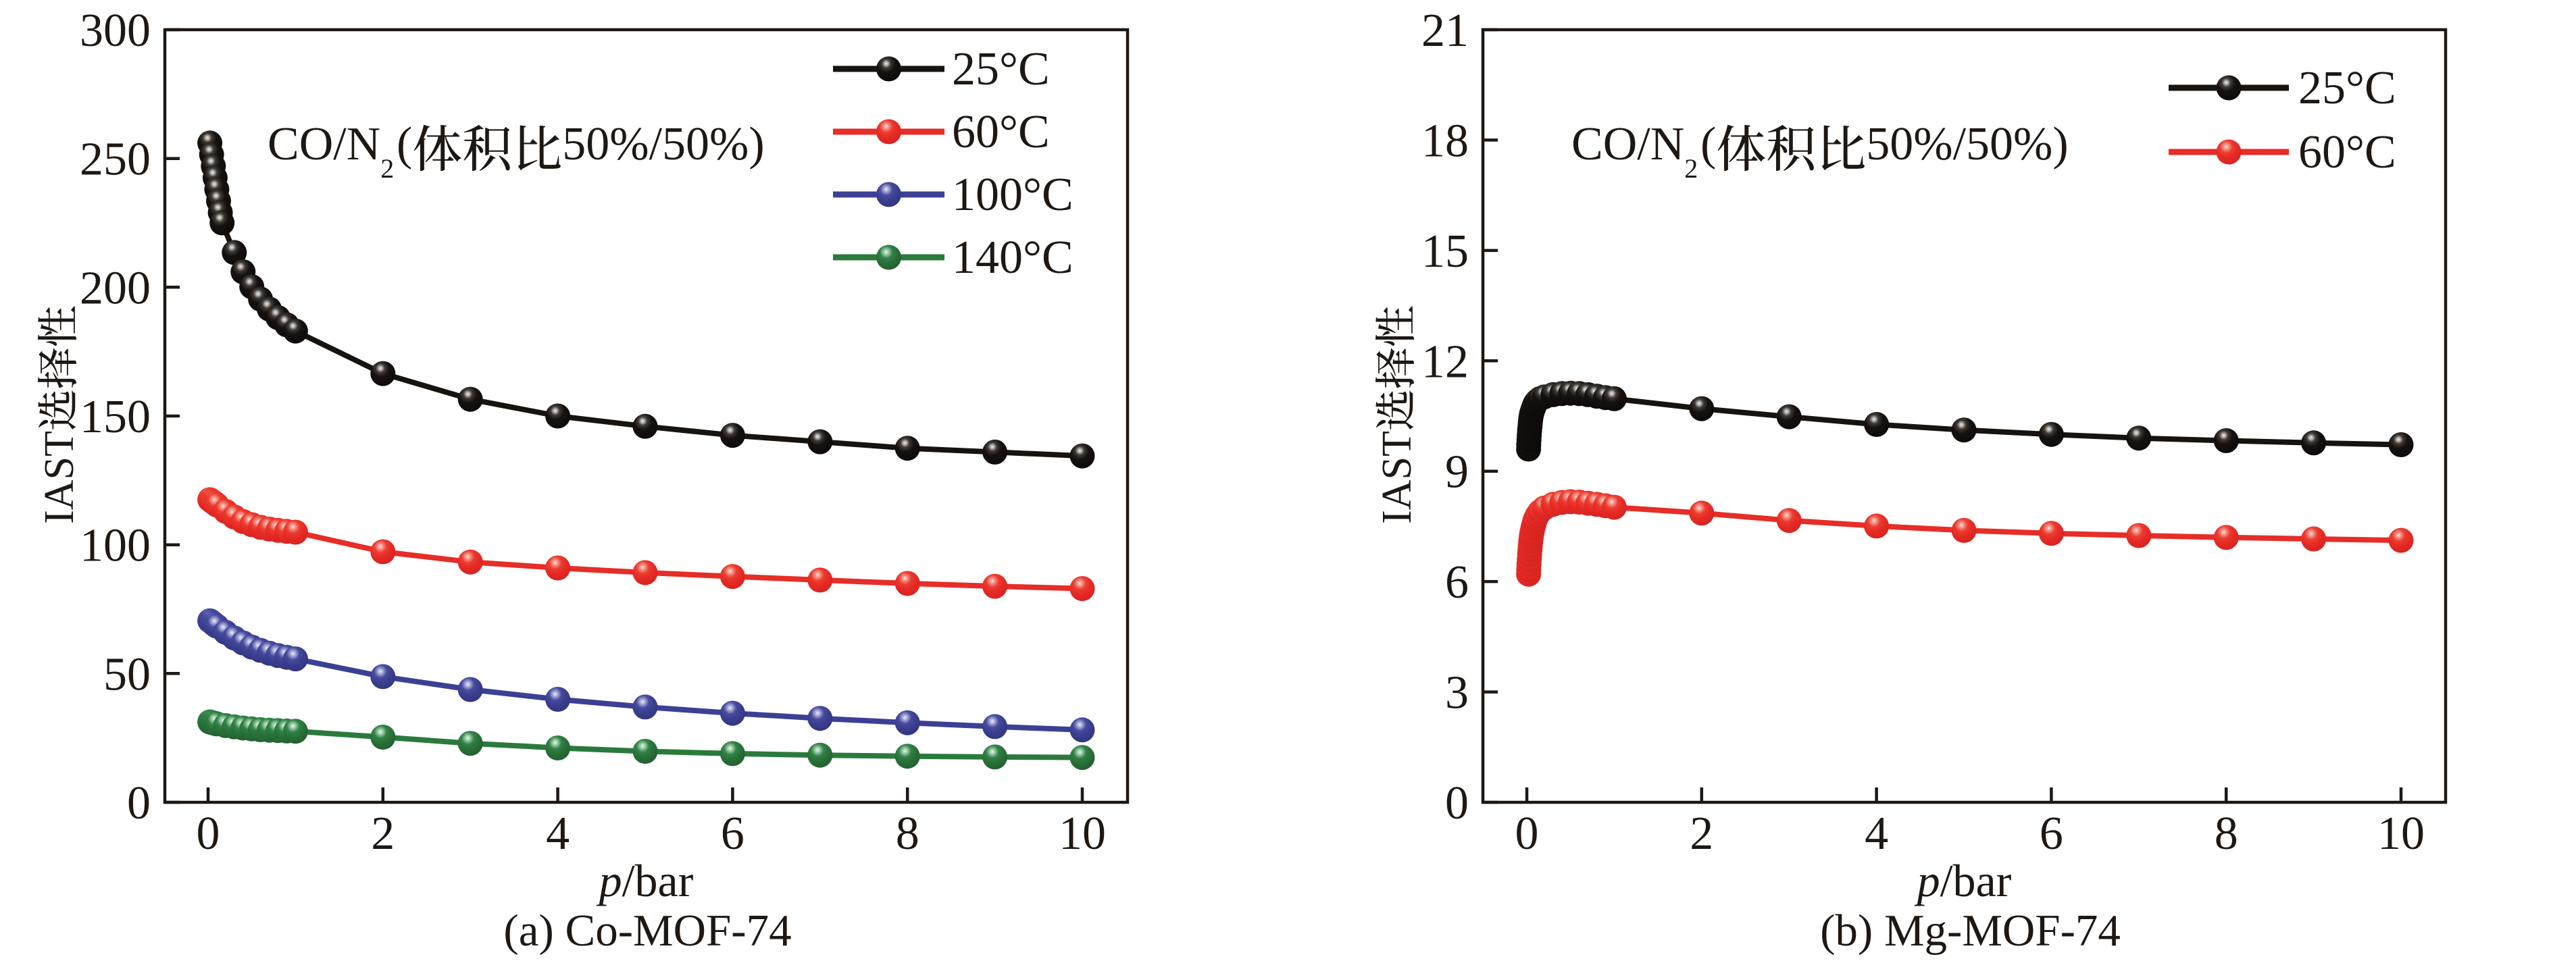 The height and width of the screenshot is (961, 2576). I want to click on svg-text: 15, so click(1445, 252).